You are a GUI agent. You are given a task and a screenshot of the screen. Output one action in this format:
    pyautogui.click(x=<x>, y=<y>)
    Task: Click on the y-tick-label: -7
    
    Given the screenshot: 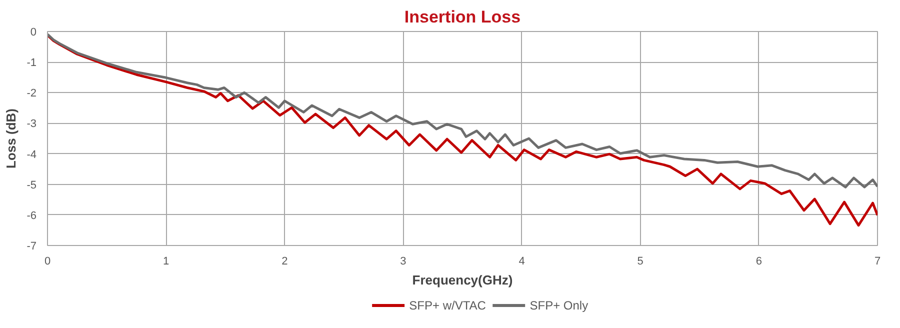 What is the action you would take?
    pyautogui.click(x=31, y=246)
    